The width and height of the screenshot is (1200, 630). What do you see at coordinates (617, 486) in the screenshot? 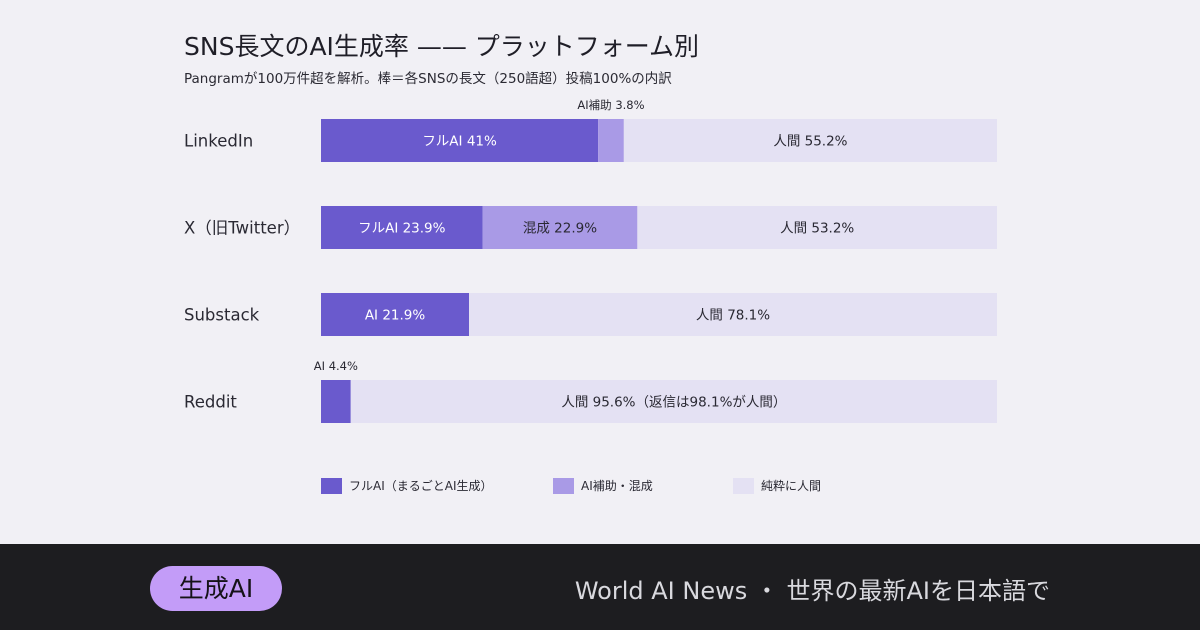
I see `legend-label: AI補助・混成` at bounding box center [617, 486].